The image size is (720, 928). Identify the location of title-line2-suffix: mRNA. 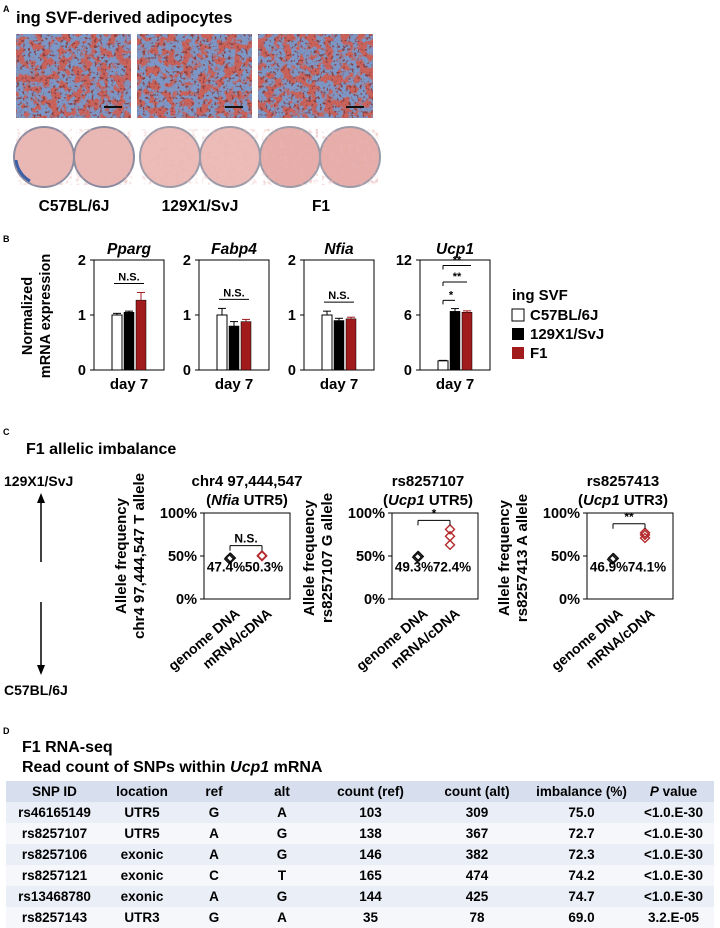
(296, 767).